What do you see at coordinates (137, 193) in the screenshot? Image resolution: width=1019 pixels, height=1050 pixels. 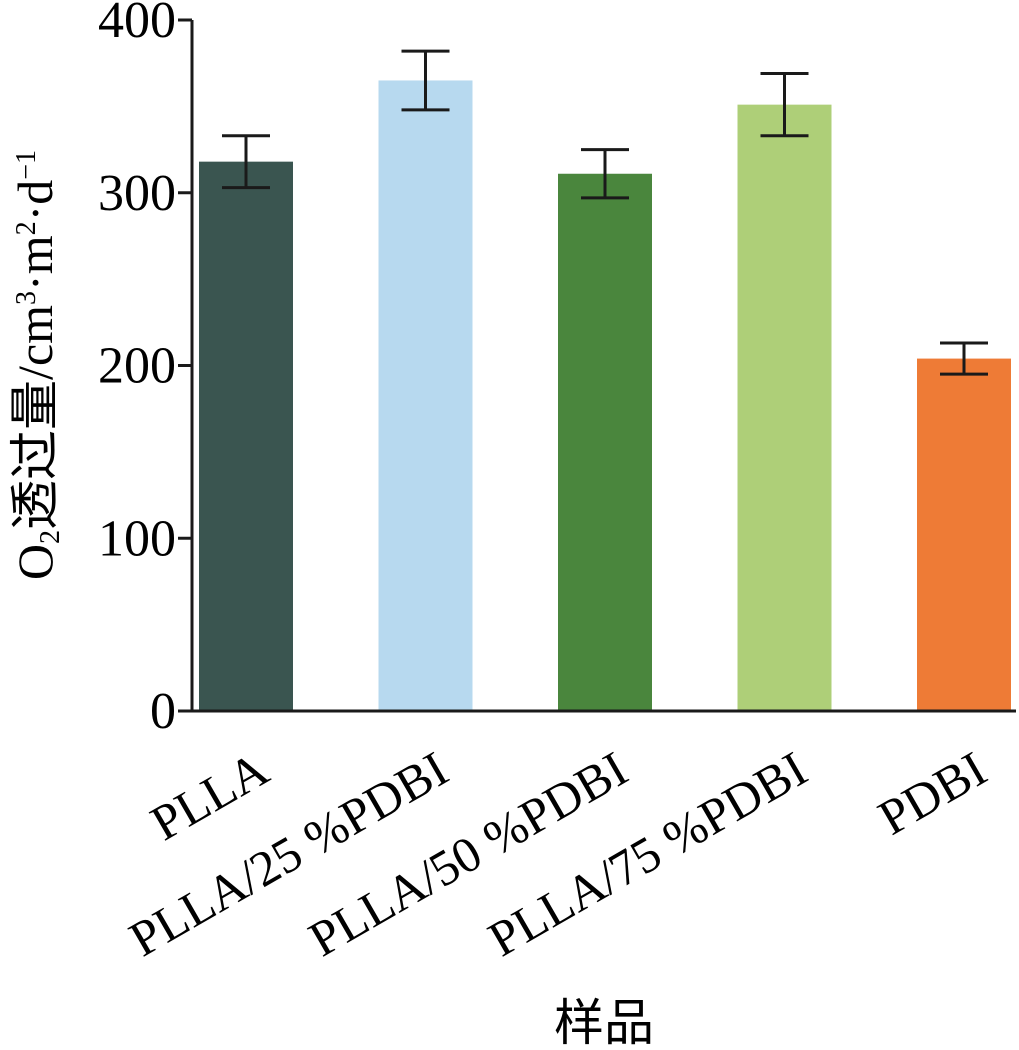 I see `y-tick-label: 300` at bounding box center [137, 193].